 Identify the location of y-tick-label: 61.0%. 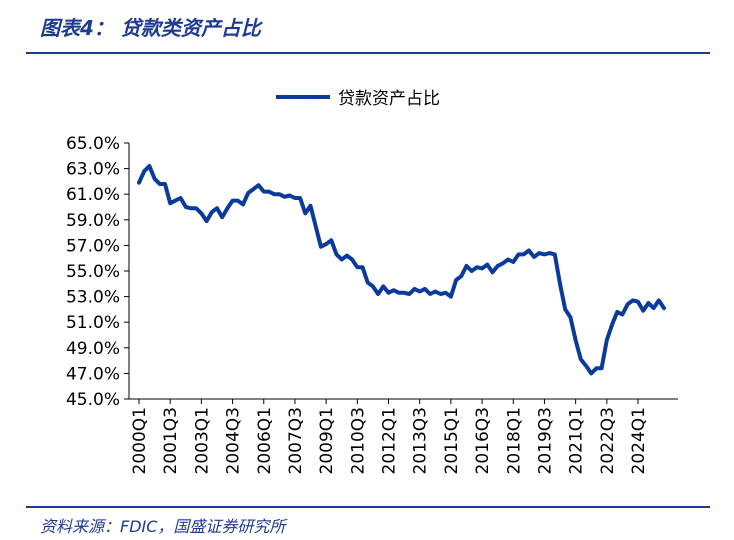
(93, 195).